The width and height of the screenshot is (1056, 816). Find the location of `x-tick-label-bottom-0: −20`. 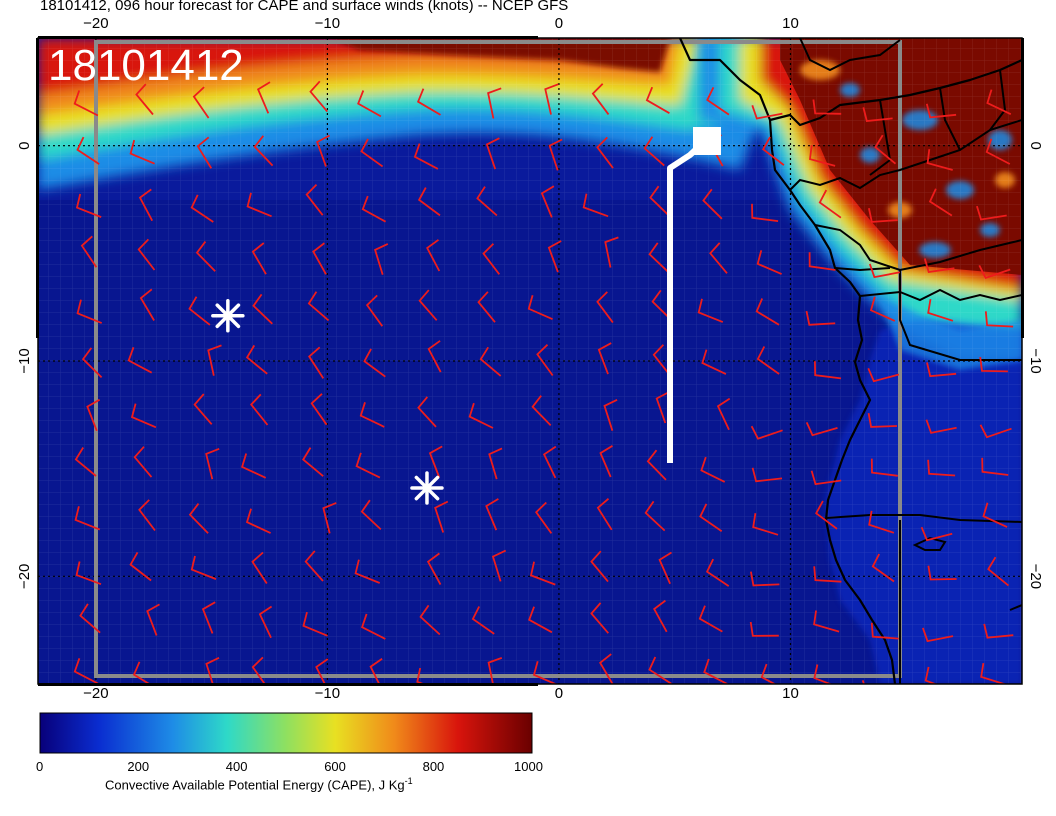

x-tick-label-bottom-0: −20 is located at coordinates (95, 693).